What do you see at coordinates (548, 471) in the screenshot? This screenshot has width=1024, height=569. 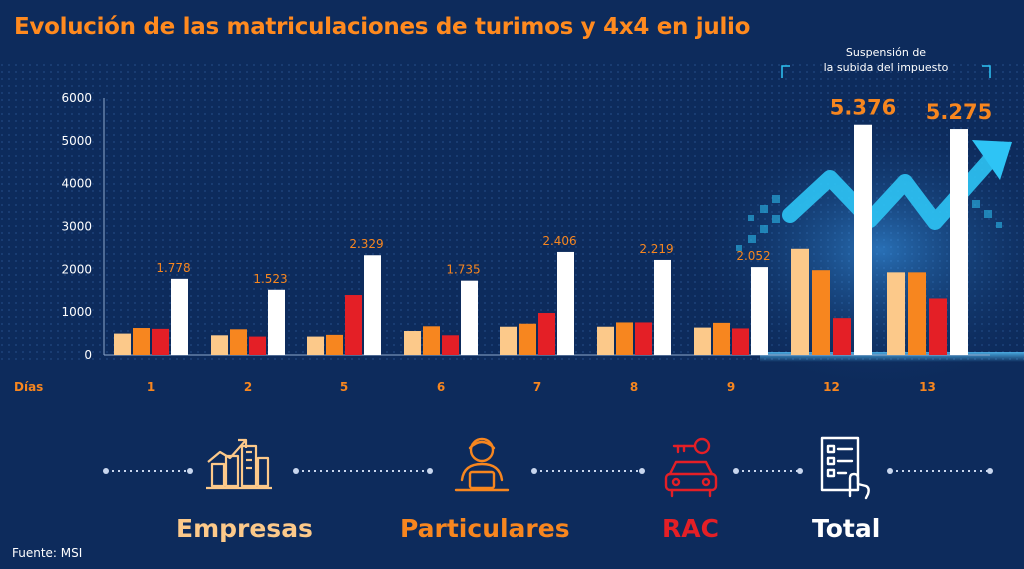 I see `legend-connector-lines` at bounding box center [548, 471].